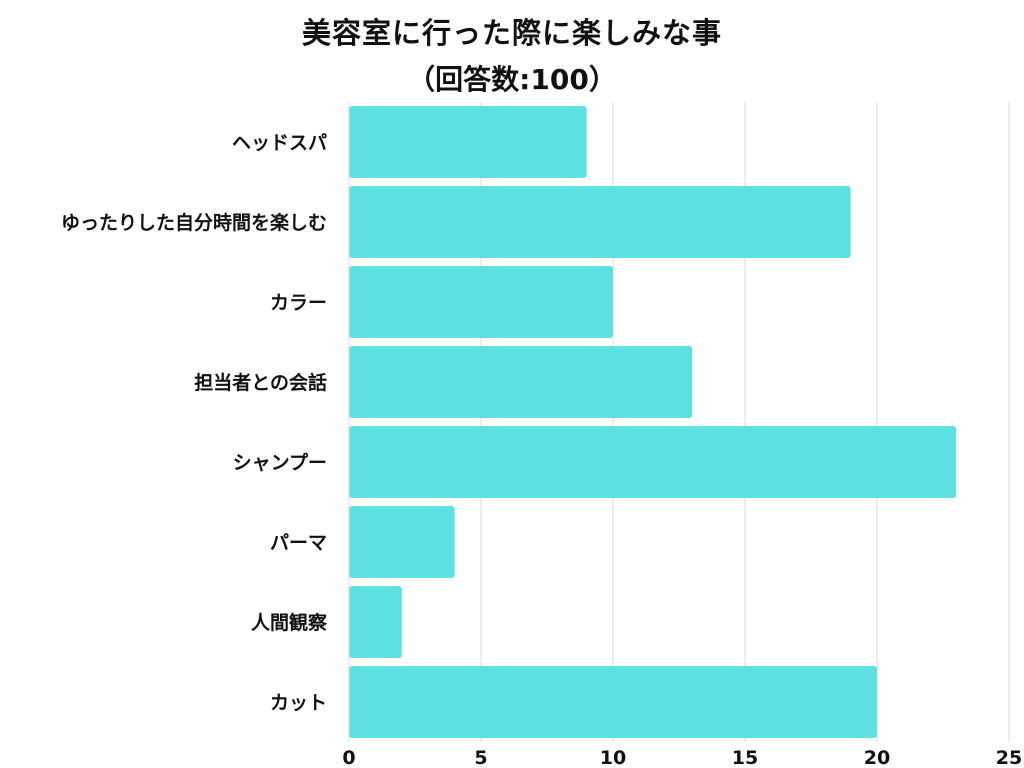  I want to click on x-tick-label: 25, so click(1009, 757).